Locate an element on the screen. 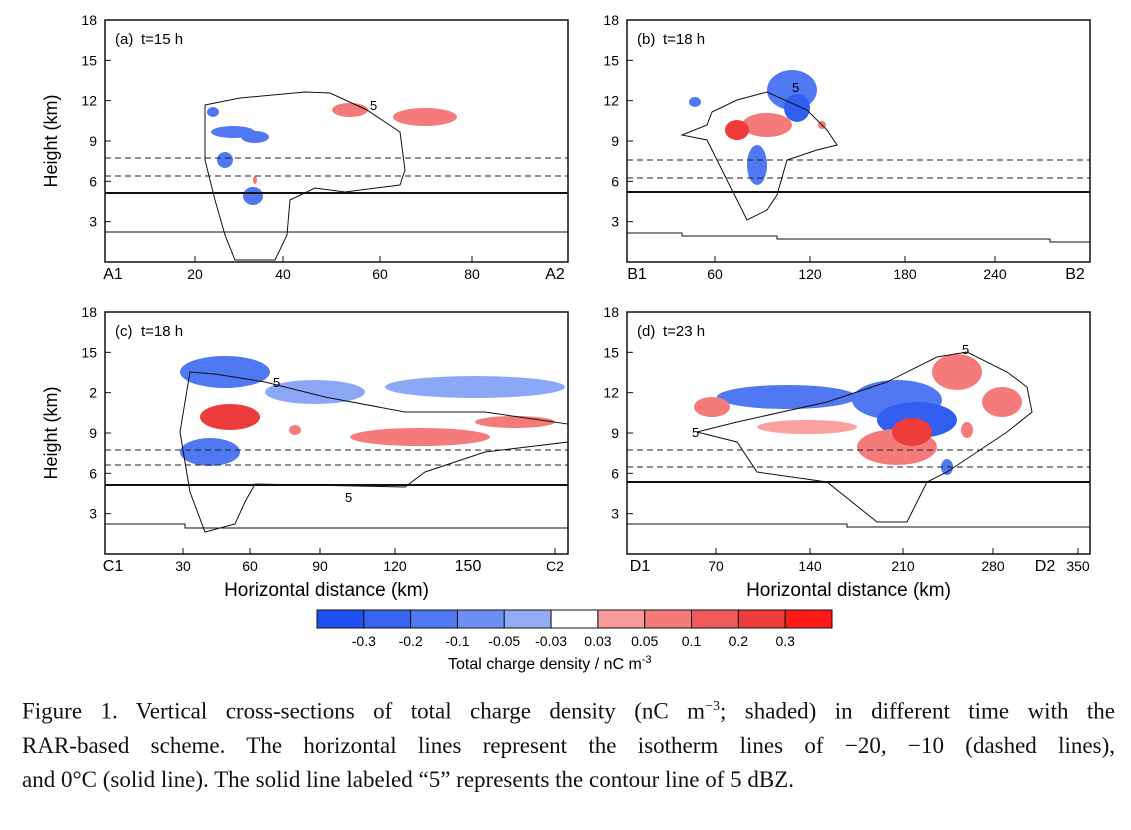  x-tick-label: 240 is located at coordinates (995, 274).